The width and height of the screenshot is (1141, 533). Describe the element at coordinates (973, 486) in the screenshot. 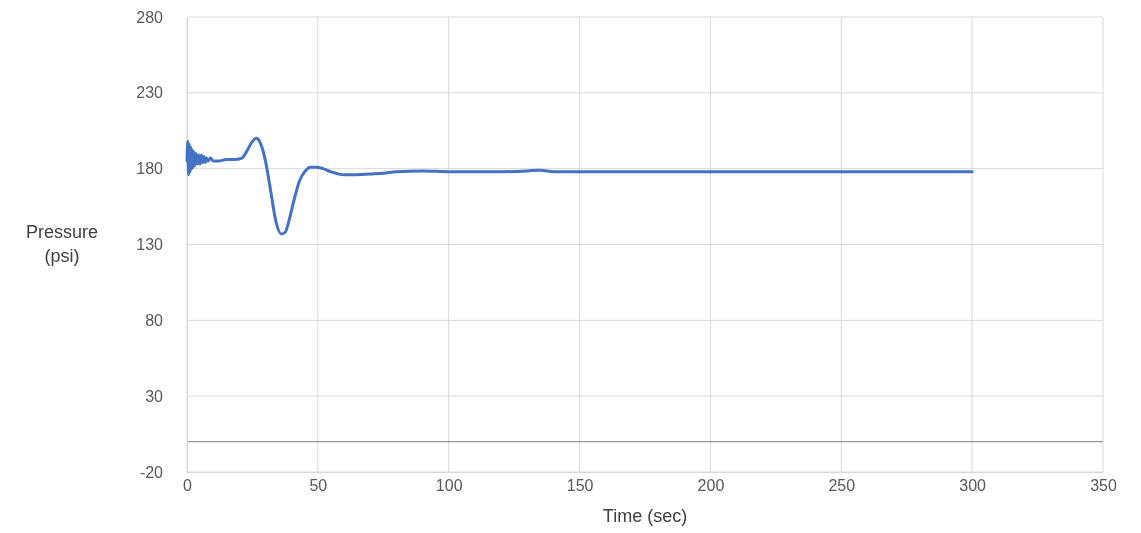

I see `x-tick-label: 300` at that location.